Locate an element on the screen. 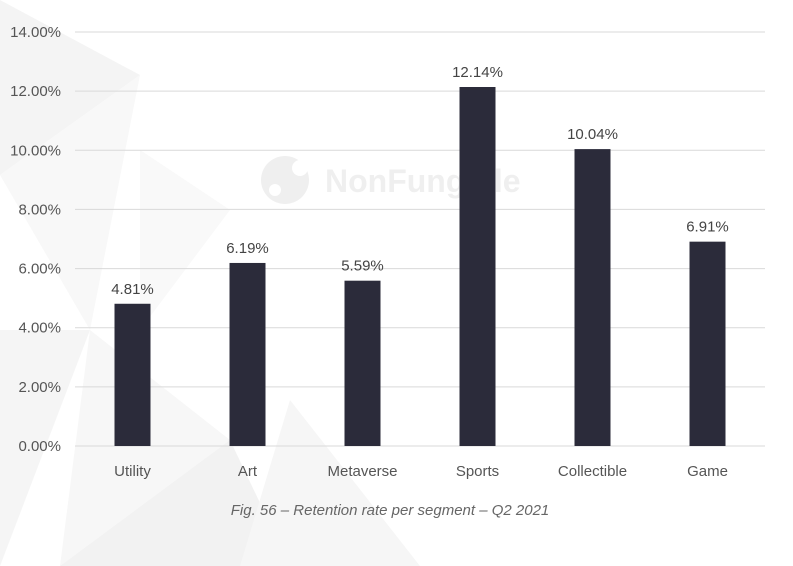  x-category-label: Art is located at coordinates (248, 471).